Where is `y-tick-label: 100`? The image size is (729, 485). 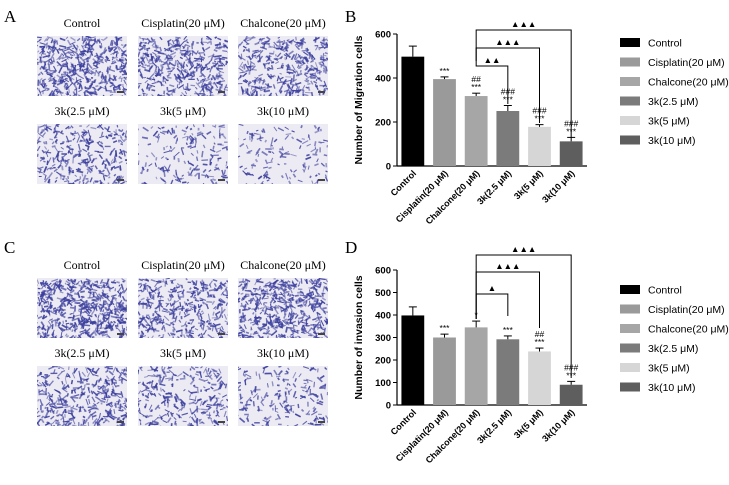
y-tick-label: 100 is located at coordinates (383, 383).